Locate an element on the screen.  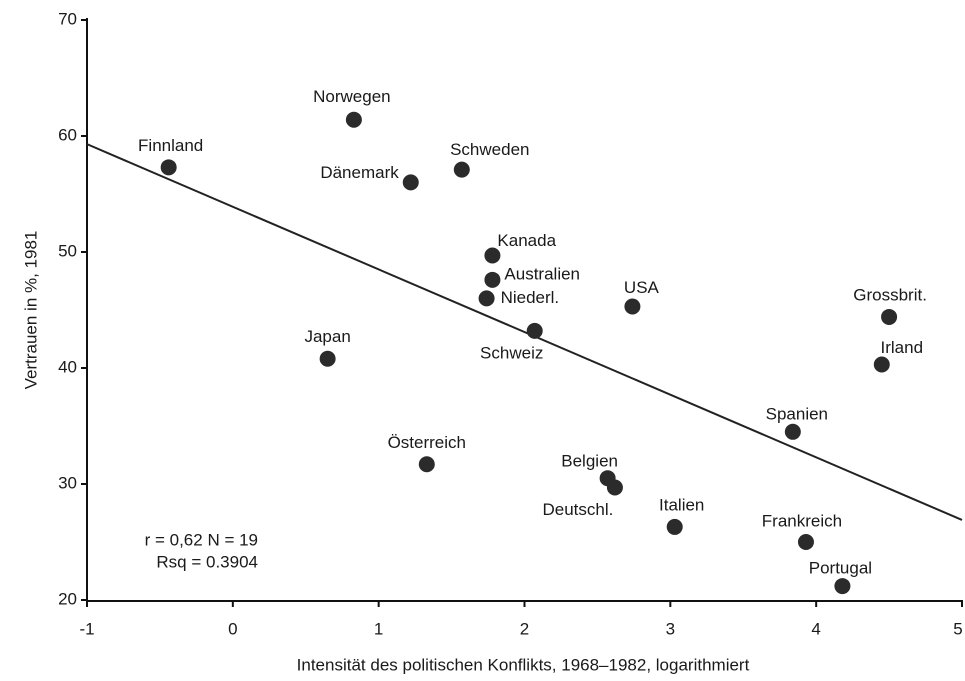
point-label: Kanada is located at coordinates (526, 240).